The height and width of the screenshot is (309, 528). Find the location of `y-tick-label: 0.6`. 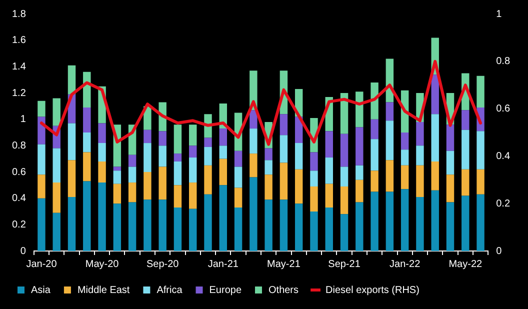

y-tick-label: 0.6 is located at coordinates (19, 172).